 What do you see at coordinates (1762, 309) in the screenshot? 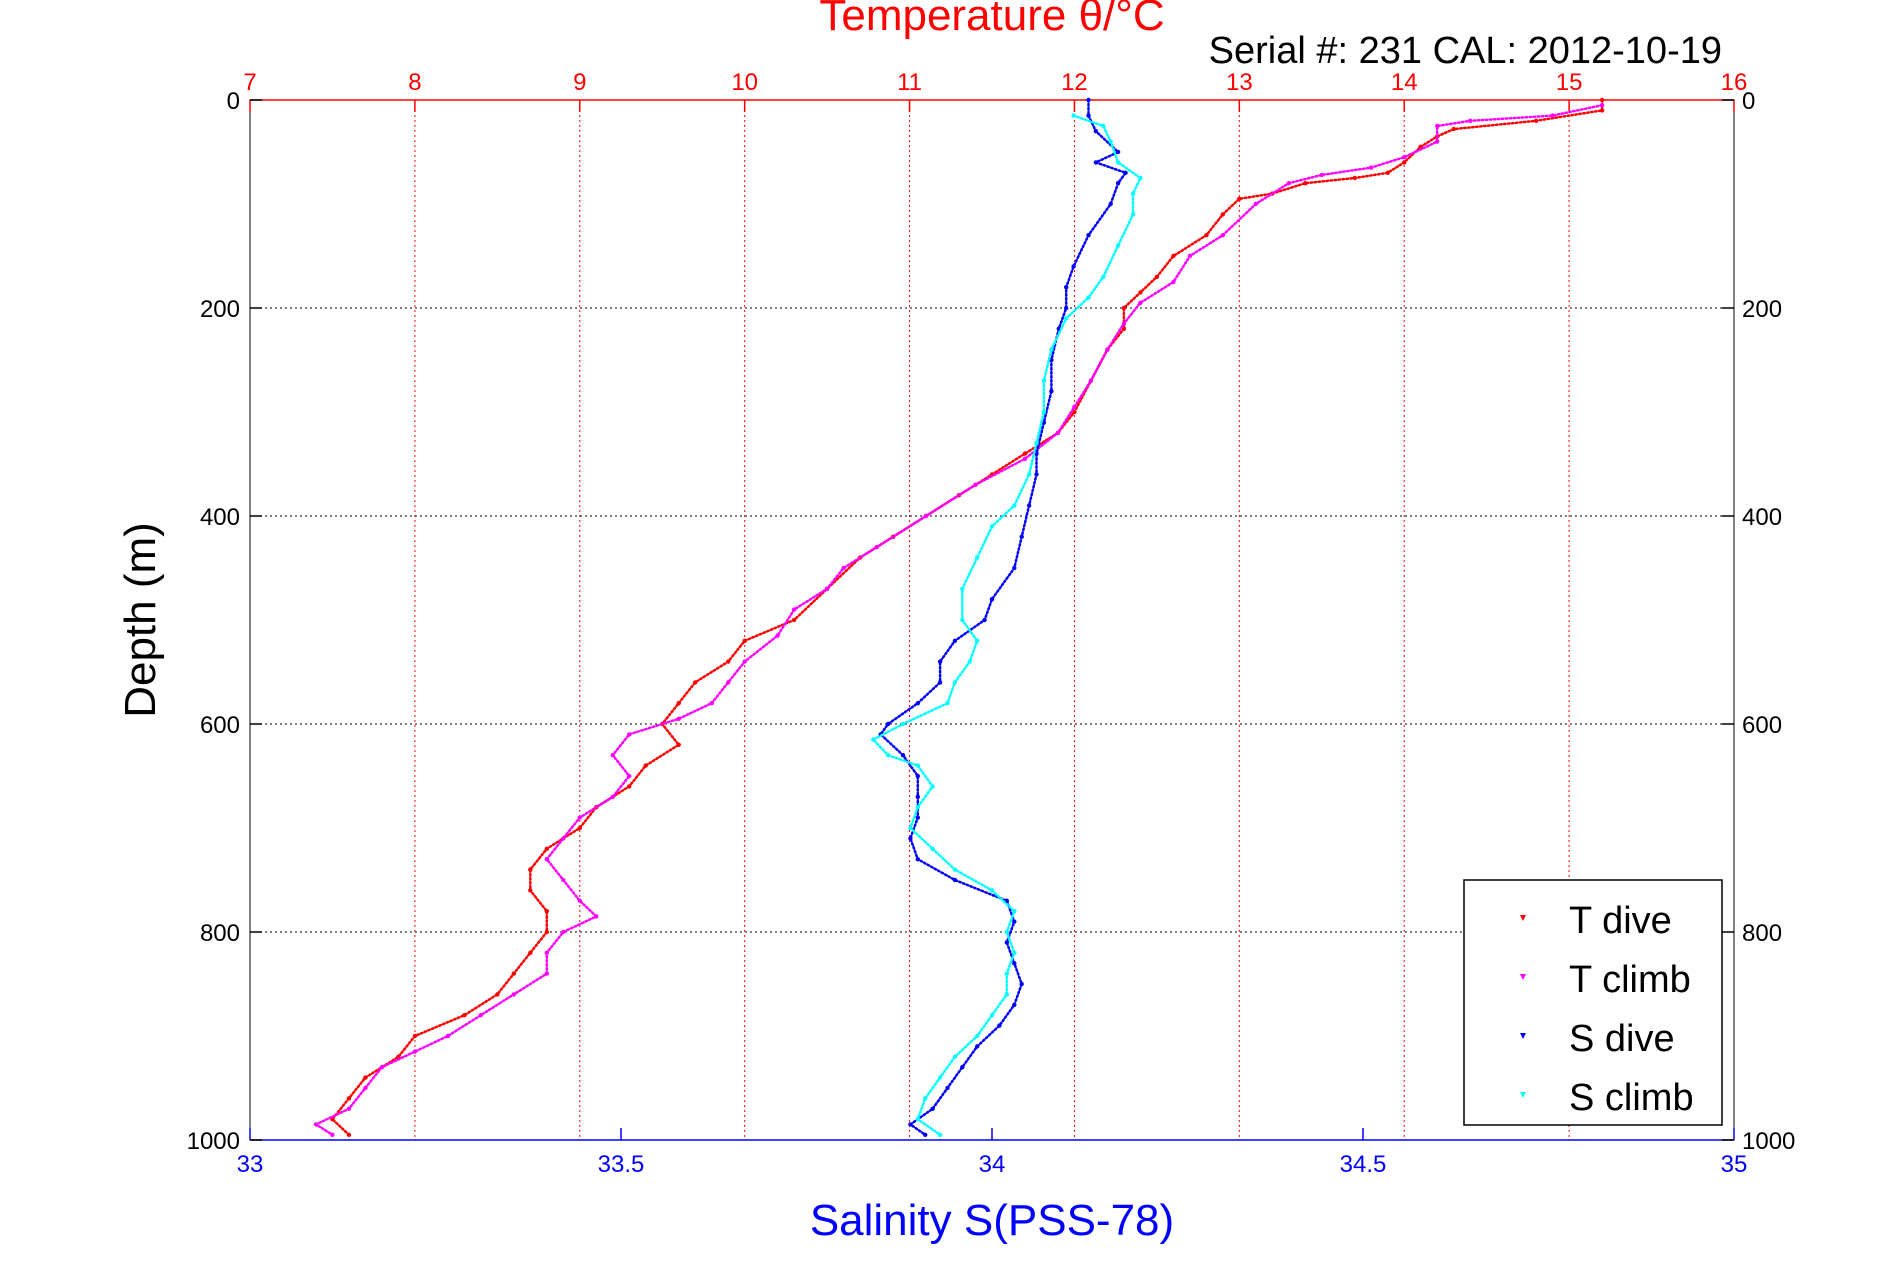
I see `right-tick-label: 200` at bounding box center [1762, 309].